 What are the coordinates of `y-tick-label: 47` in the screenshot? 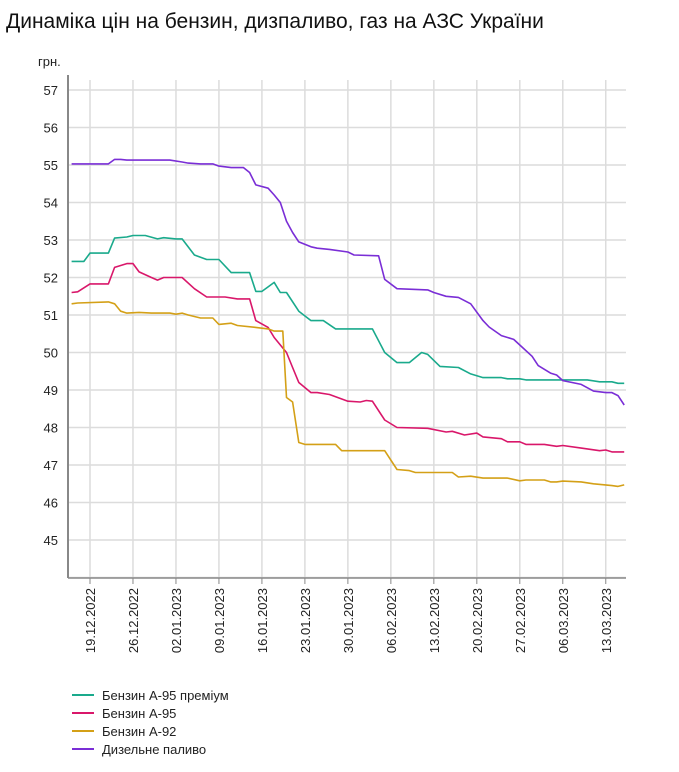 It's located at (51, 465).